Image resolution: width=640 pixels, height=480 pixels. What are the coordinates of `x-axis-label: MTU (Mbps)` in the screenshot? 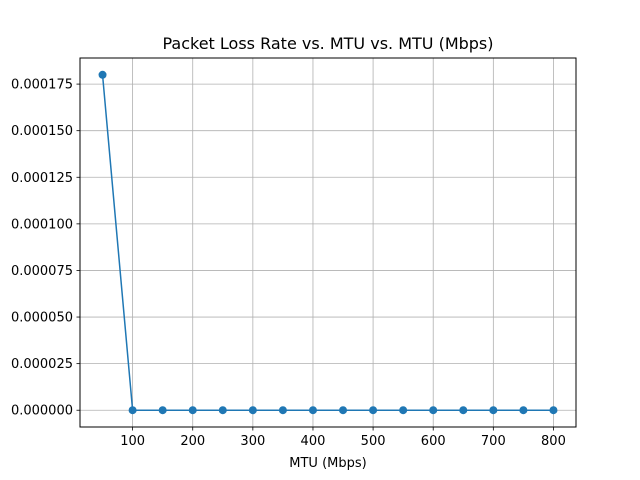 It's located at (327, 463).